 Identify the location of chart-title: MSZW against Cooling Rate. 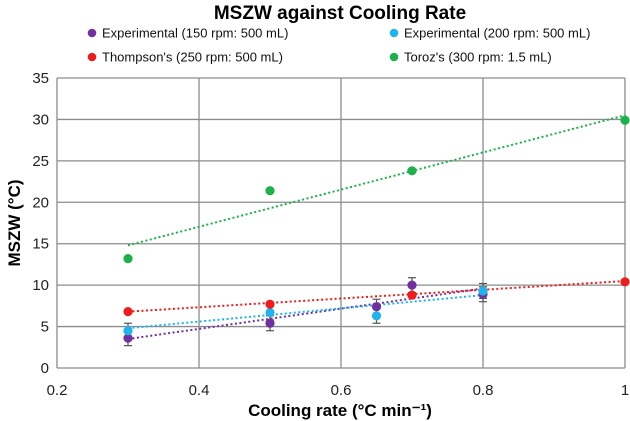
(340, 13).